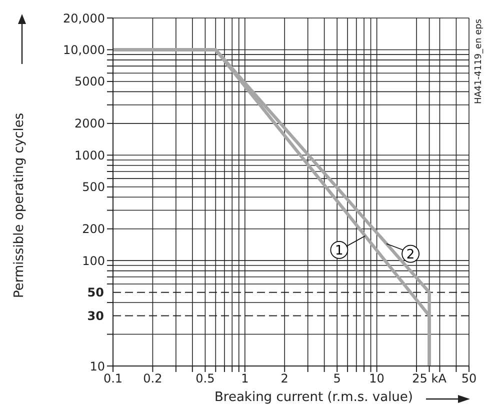  Describe the element at coordinates (410, 254) in the screenshot. I see `series-label: 2` at that location.